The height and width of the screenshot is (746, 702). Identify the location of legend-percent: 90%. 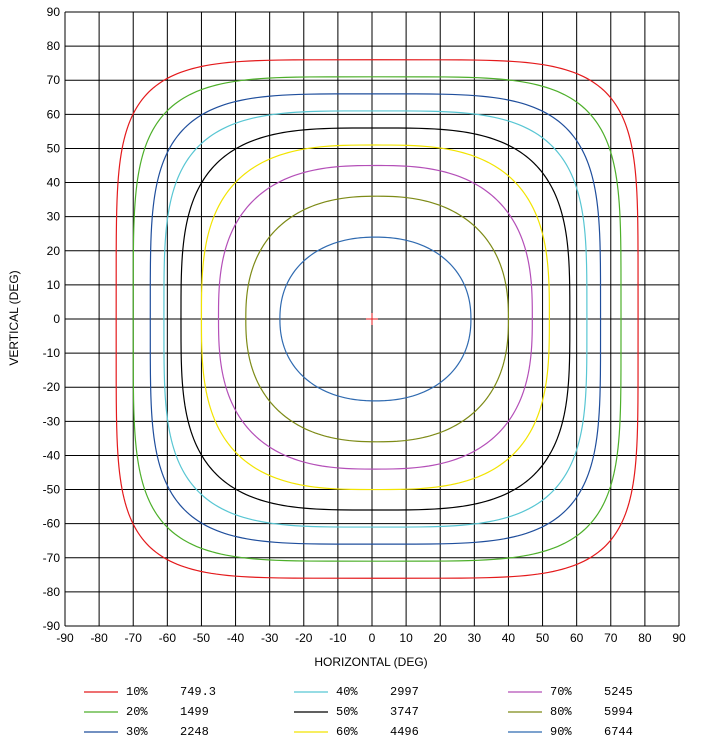
(561, 732).